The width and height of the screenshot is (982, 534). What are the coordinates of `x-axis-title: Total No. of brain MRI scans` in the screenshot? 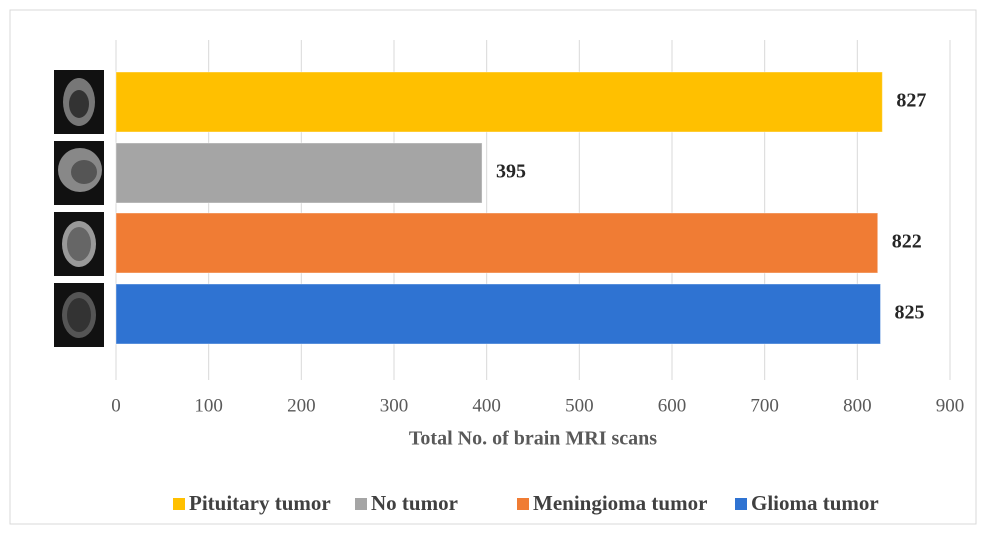 It's located at (533, 439).